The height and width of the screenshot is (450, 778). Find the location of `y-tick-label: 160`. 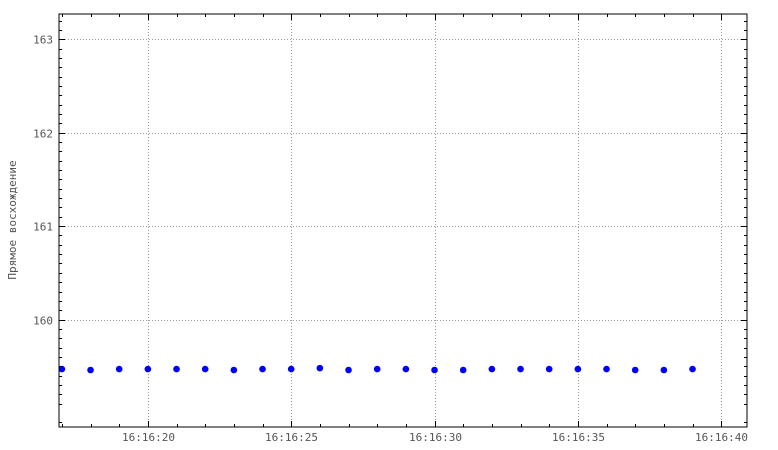

y-tick-label: 160 is located at coordinates (43, 321).